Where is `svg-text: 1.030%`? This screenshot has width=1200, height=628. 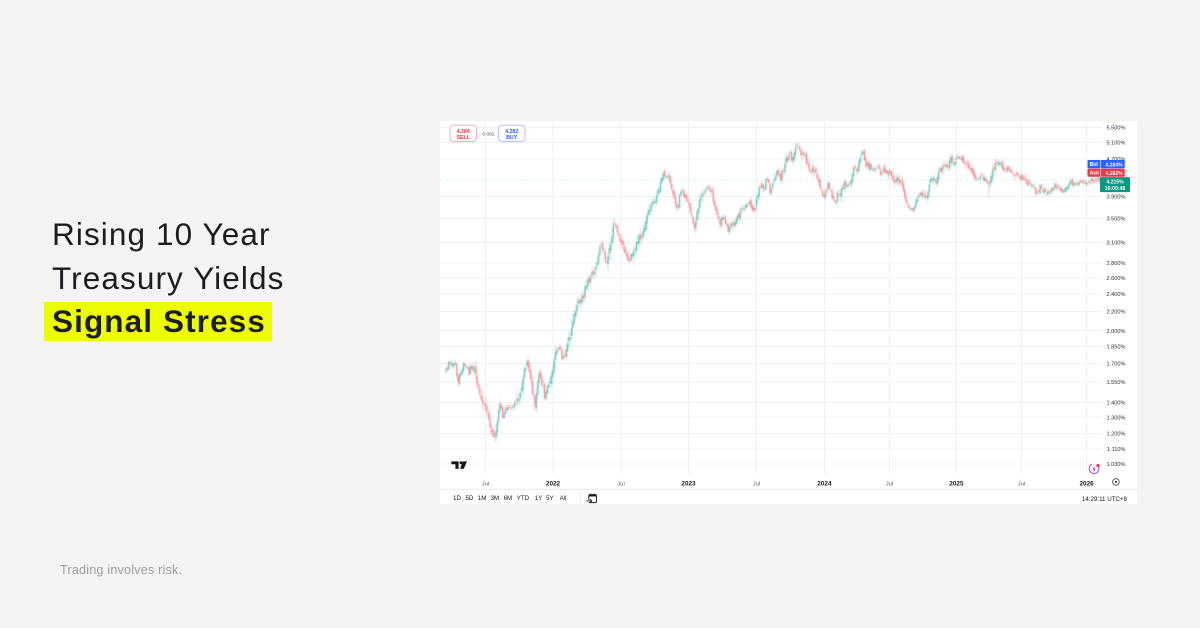 svg-text: 1.030% is located at coordinates (1116, 465).